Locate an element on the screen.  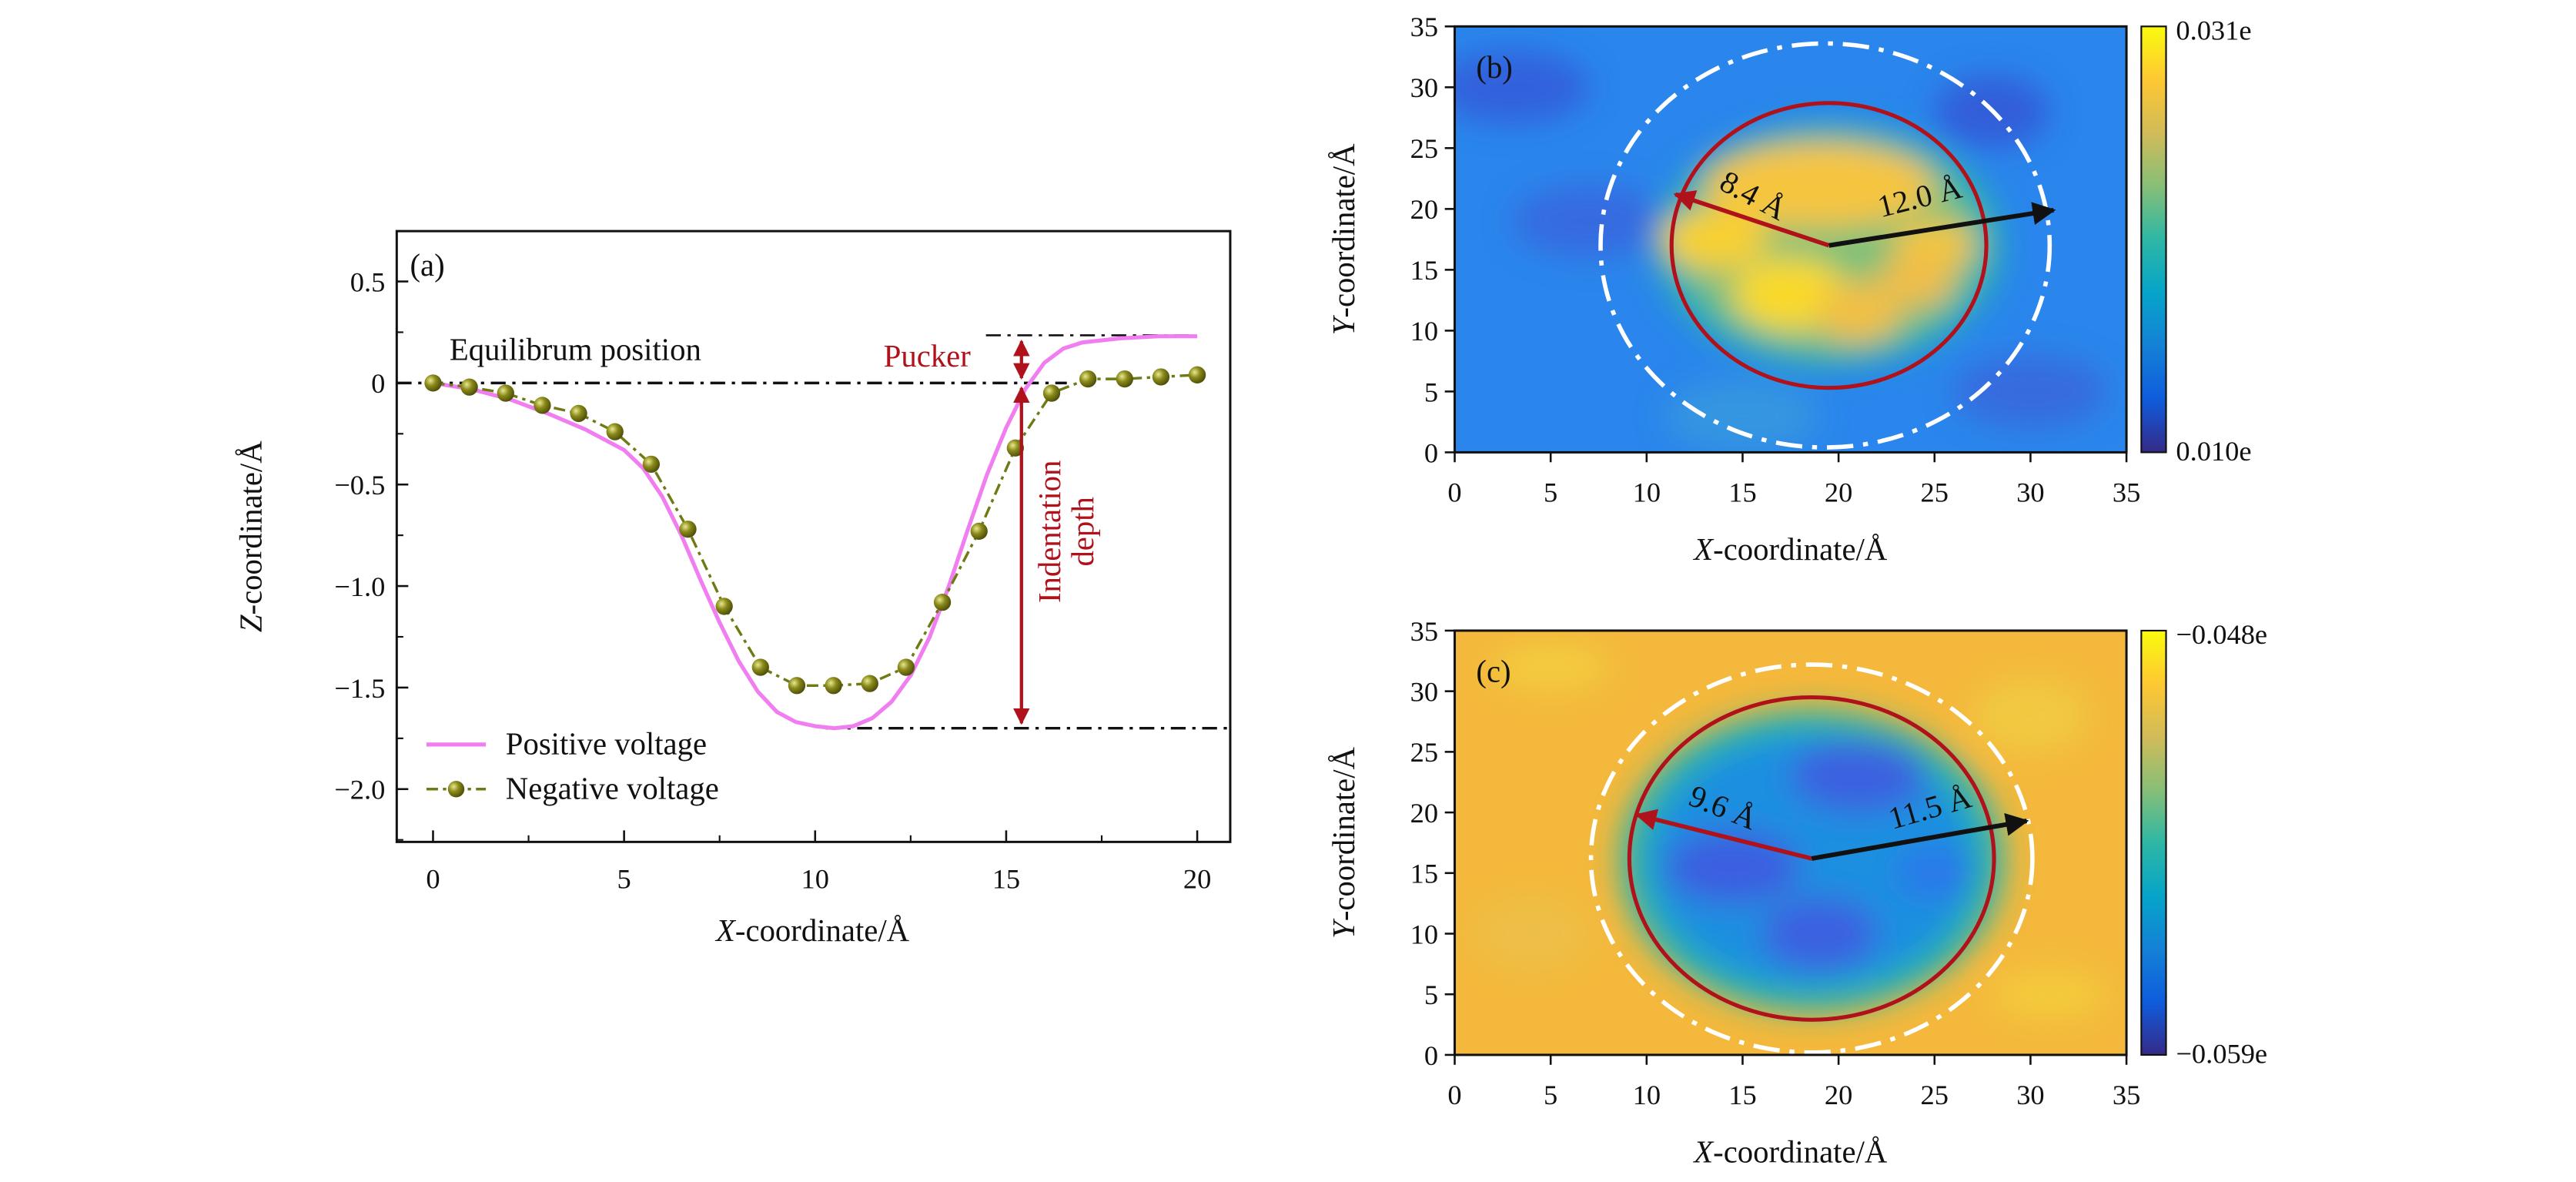
a-y-tick-label: −1.5 is located at coordinates (359, 688).